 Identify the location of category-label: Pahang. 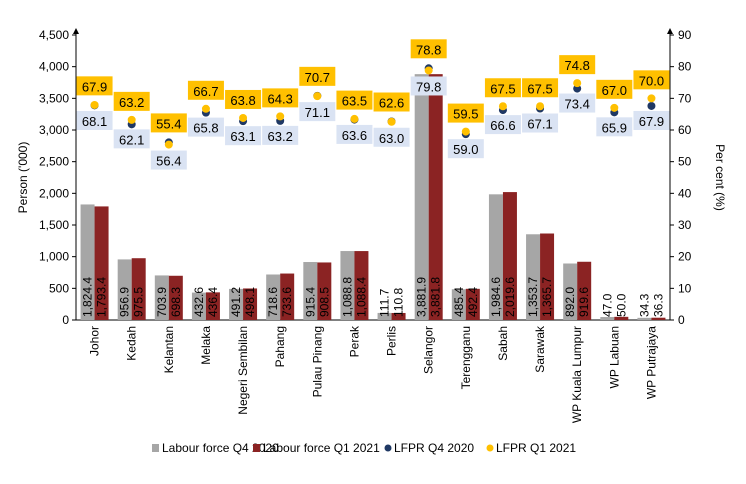
(280, 346).